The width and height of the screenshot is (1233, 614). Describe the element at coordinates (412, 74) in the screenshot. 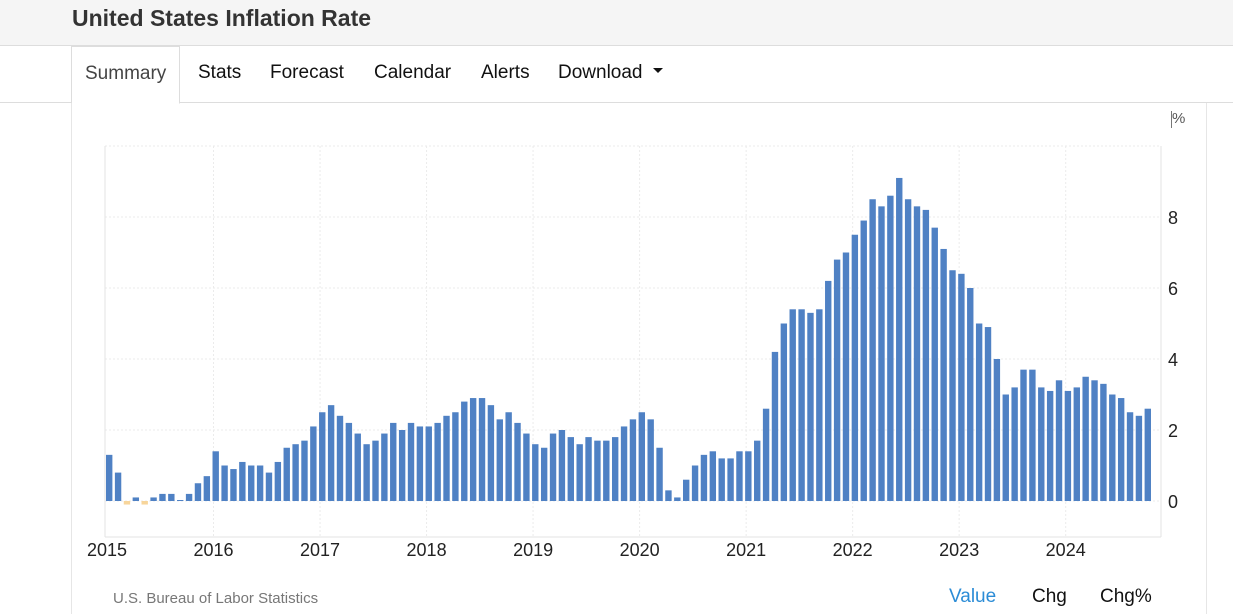

I see `tab-calendar: Calendar` at that location.